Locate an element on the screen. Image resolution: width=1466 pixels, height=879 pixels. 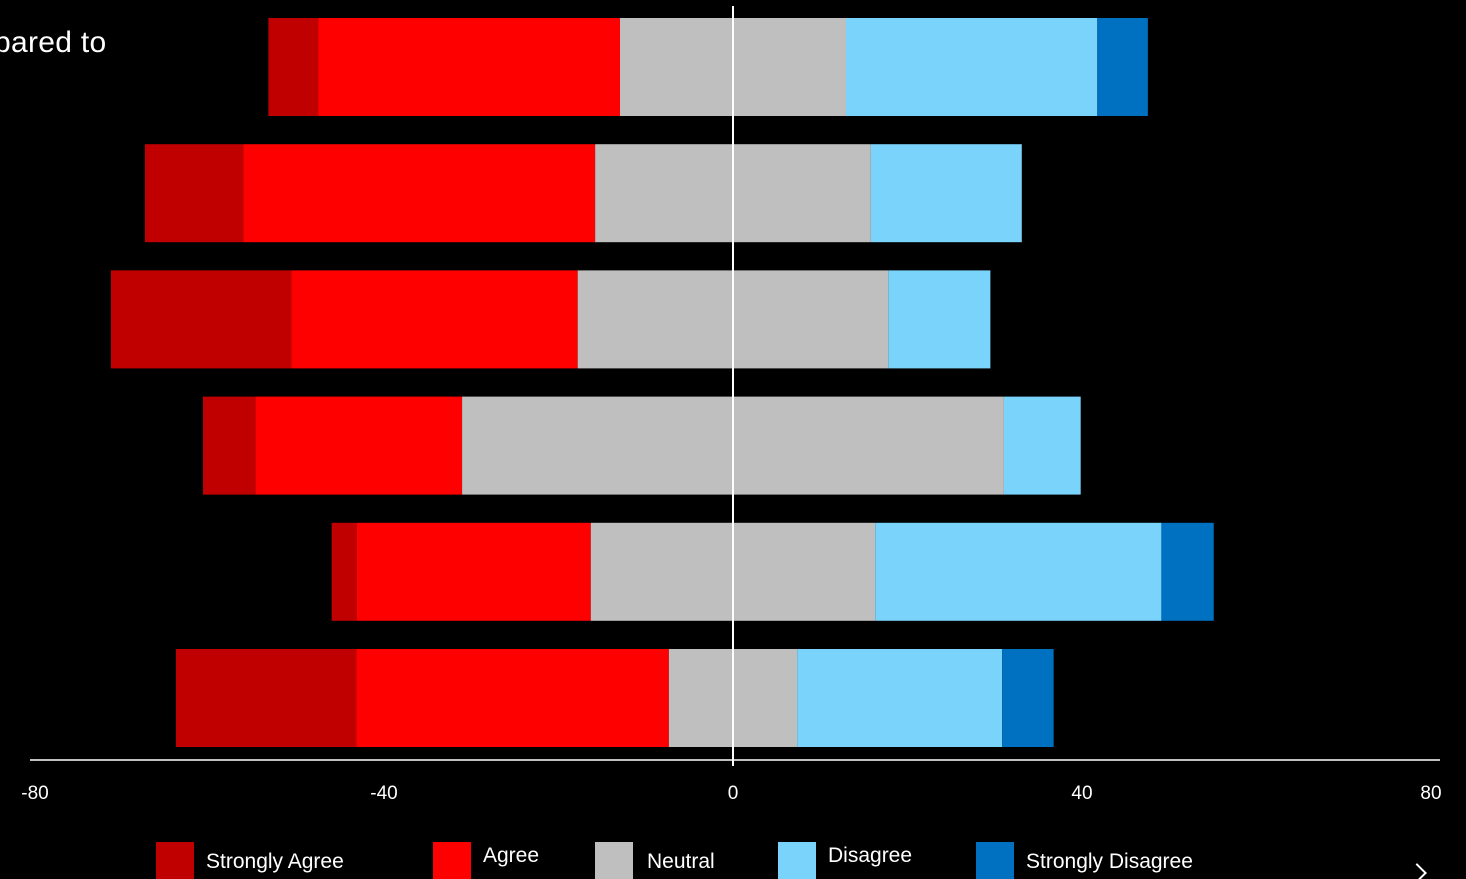
x-tick-label: 80 is located at coordinates (1430, 793).